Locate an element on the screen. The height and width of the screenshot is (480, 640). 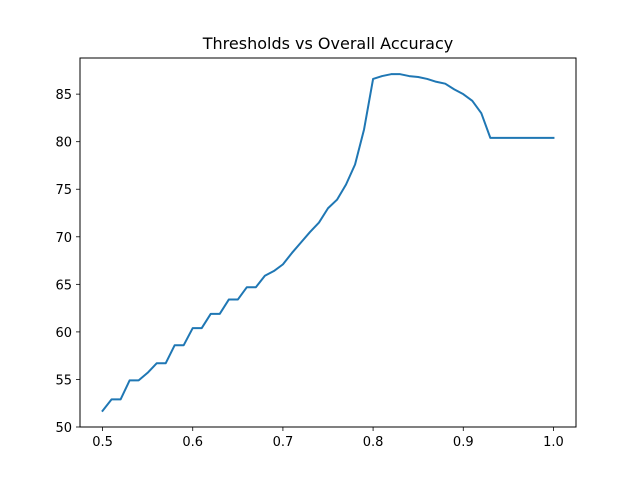
x-axis: 0.5 0.6 0.7 0.8 0.9 1.0 is located at coordinates (328, 438).